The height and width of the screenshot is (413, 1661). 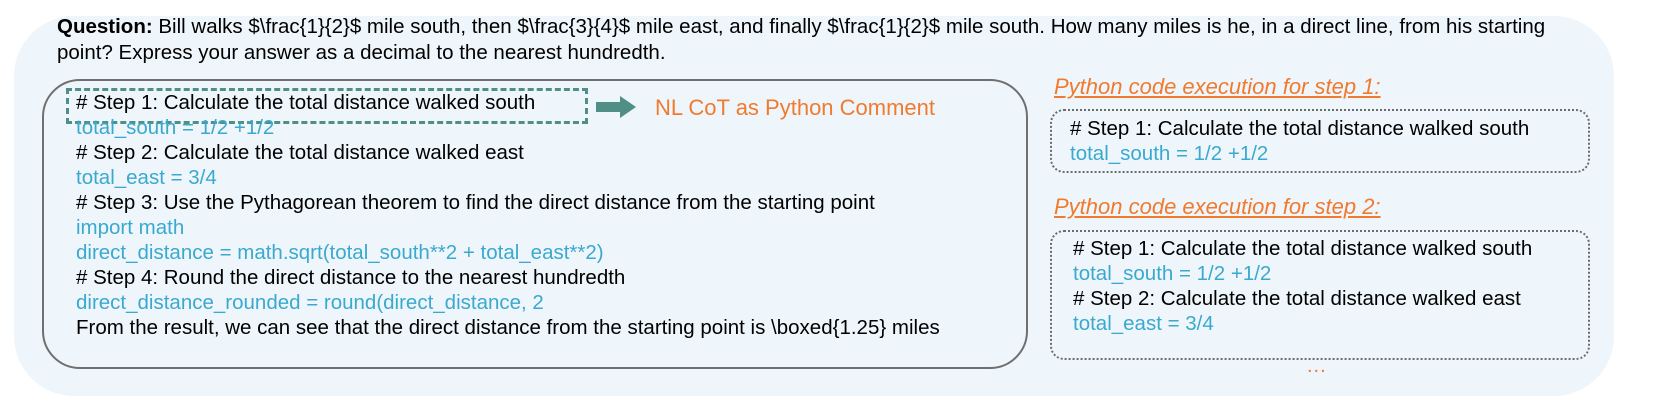 What do you see at coordinates (795, 107) in the screenshot?
I see `cot-annotation-label: NL CoT as Python Comment` at bounding box center [795, 107].